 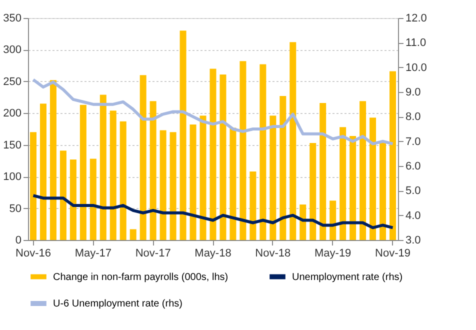 What do you see at coordinates (273, 254) in the screenshot?
I see `x-tick-label: Nov-18` at bounding box center [273, 254].